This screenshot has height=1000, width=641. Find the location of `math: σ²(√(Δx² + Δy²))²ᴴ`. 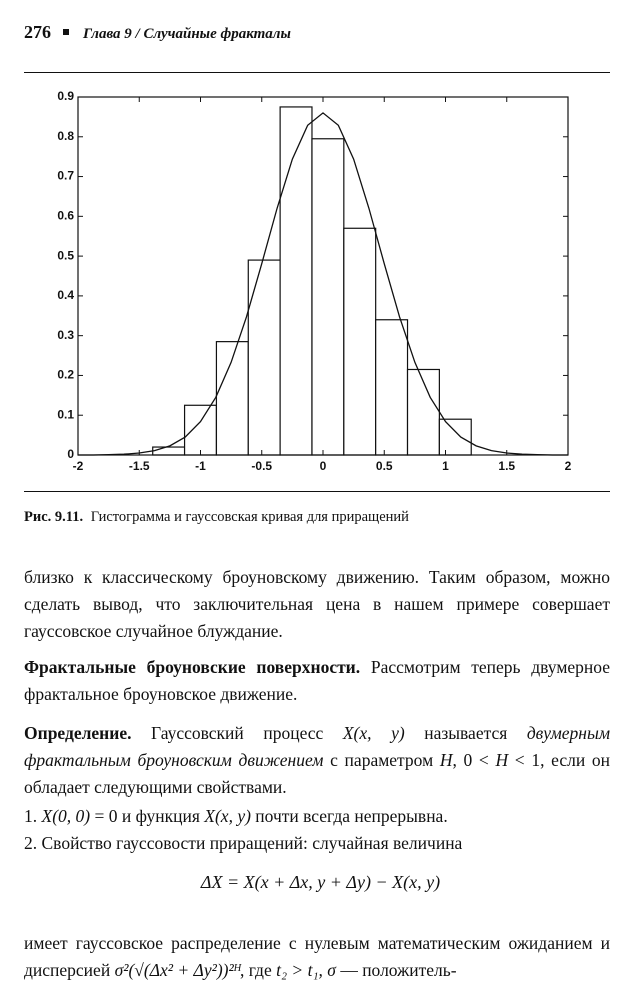

math: σ²(√(Δx² + Δy²))²ᴴ is located at coordinates (177, 970).